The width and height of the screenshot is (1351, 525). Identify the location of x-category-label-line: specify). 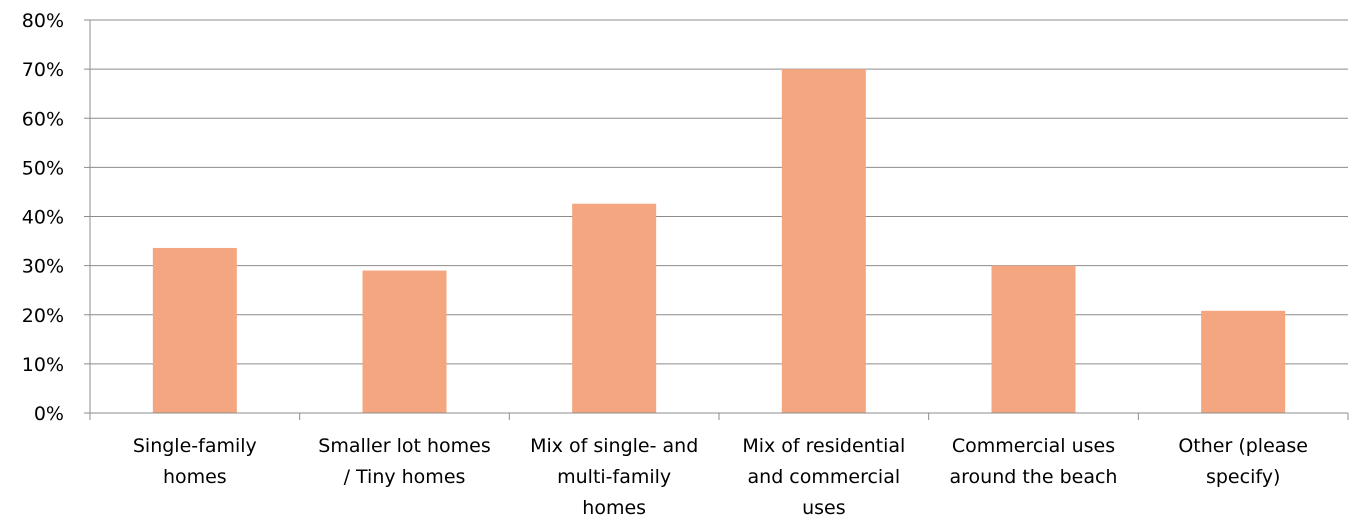
(1243, 477).